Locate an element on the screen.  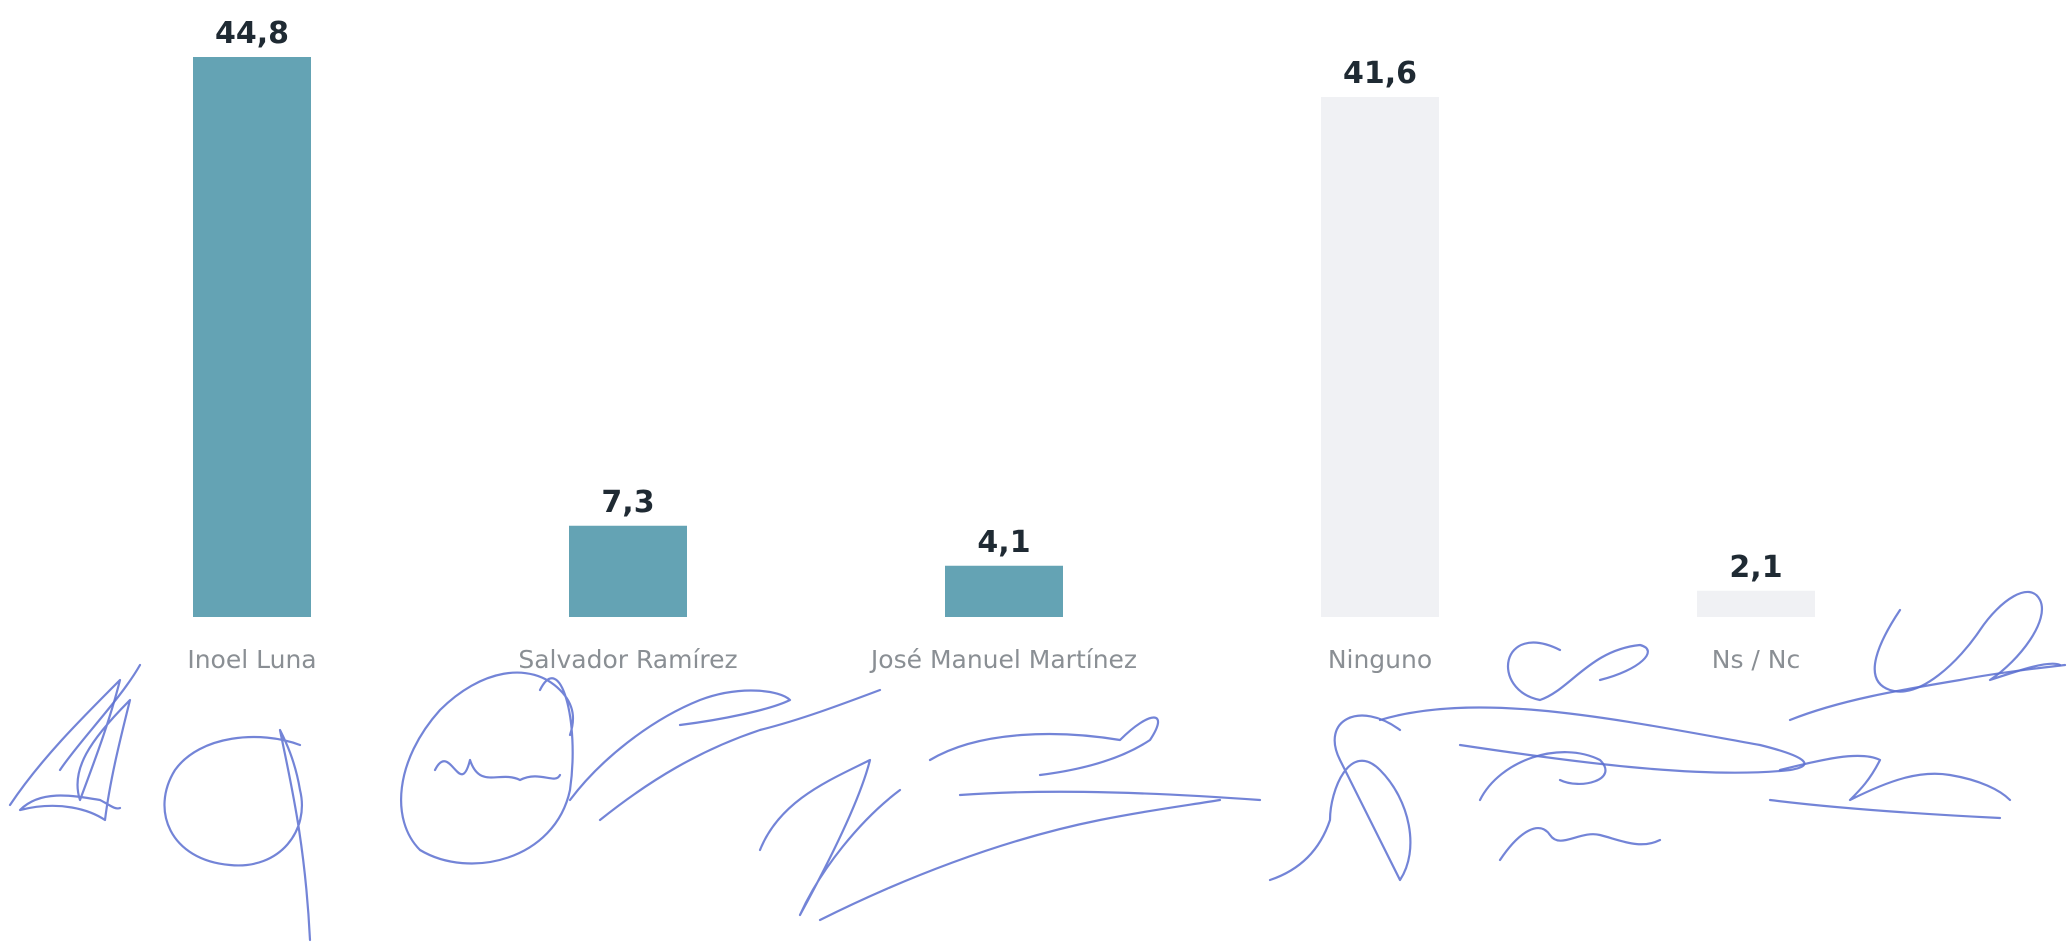
category-label-2: Salvador Ramírez is located at coordinates (627, 659).